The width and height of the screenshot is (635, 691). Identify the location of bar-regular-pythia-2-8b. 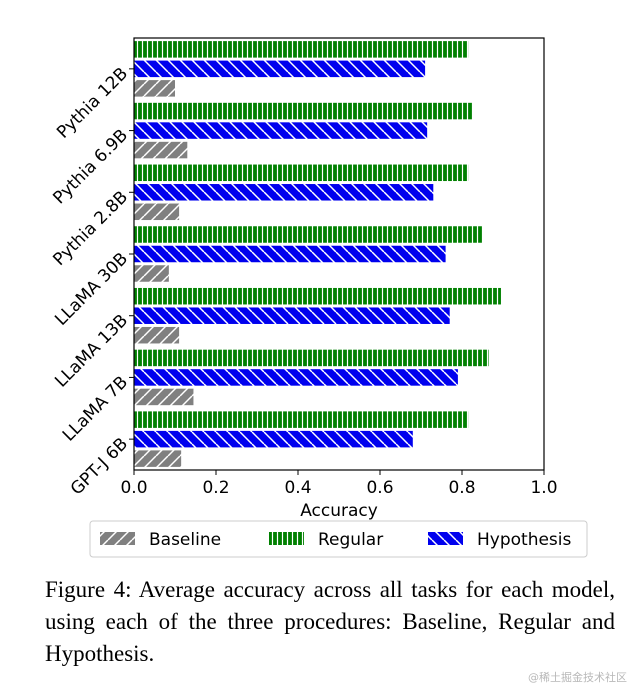
(301, 173).